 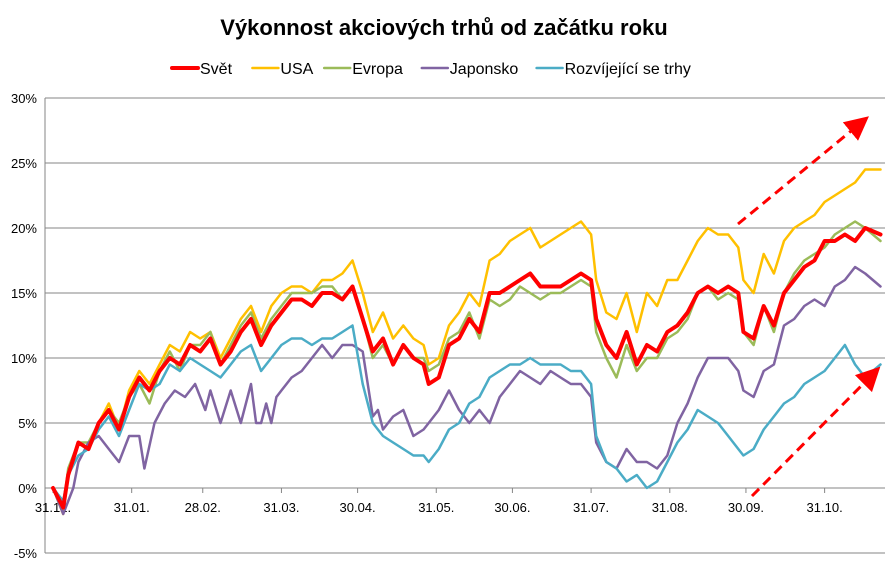 What do you see at coordinates (24, 326) in the screenshot?
I see `y-axis-tick-labels: -5% 0% 5% 10% 15% 20% 25% 30%` at bounding box center [24, 326].